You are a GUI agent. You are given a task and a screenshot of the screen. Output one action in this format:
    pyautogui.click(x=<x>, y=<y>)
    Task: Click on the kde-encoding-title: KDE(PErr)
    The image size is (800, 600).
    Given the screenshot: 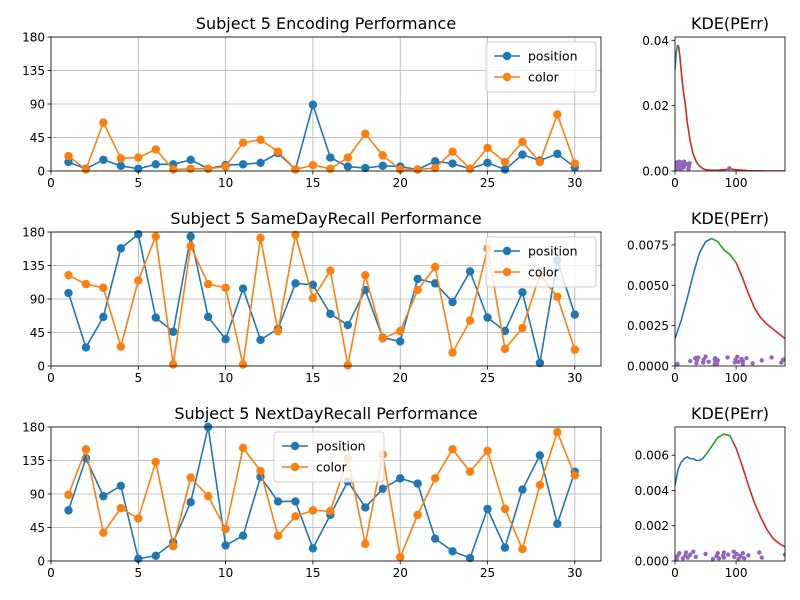 What is the action you would take?
    pyautogui.click(x=730, y=23)
    